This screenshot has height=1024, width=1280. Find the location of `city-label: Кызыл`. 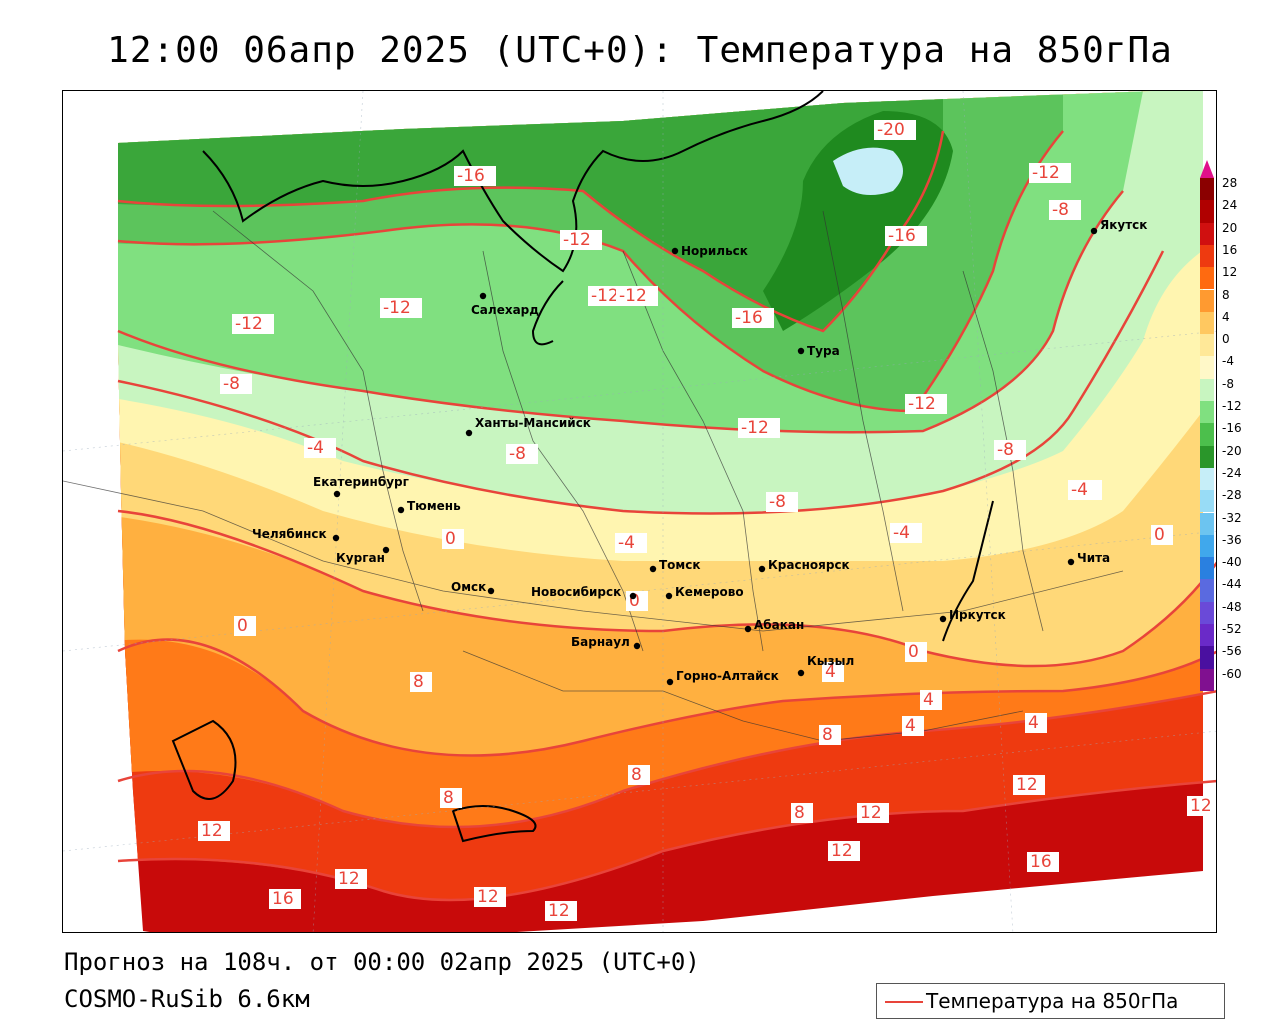

city-label: Кызыл is located at coordinates (830, 661).